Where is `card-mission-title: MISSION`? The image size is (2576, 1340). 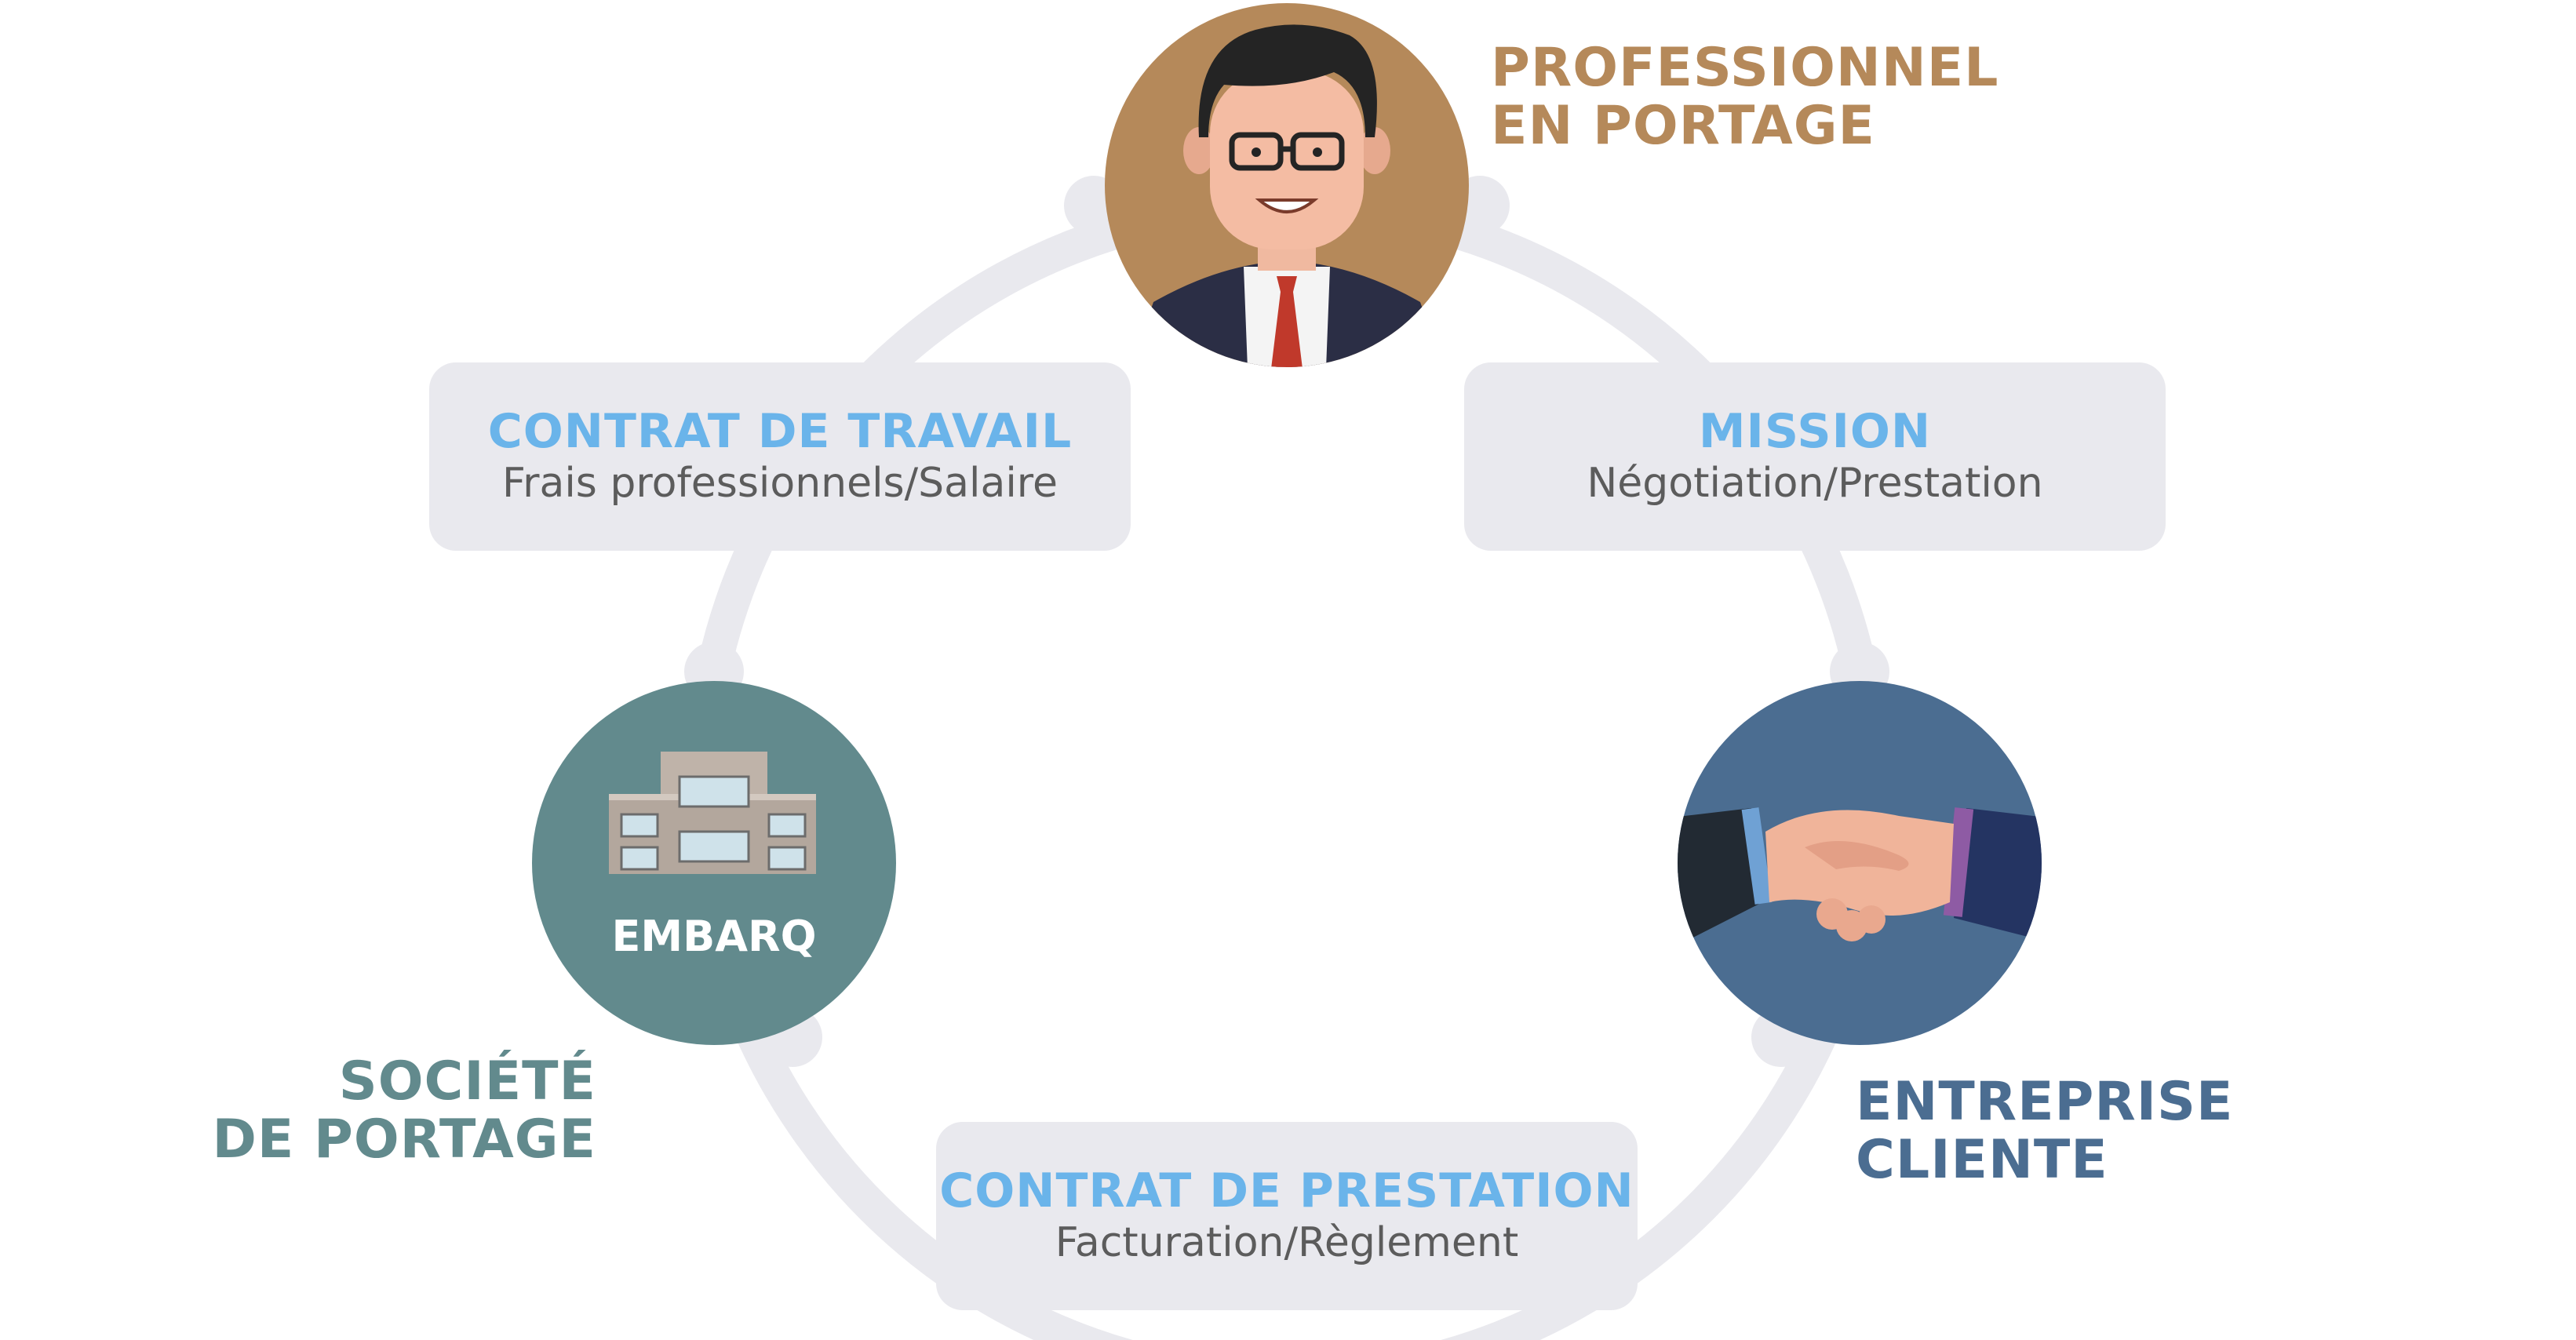 card-mission-title: MISSION is located at coordinates (1815, 431).